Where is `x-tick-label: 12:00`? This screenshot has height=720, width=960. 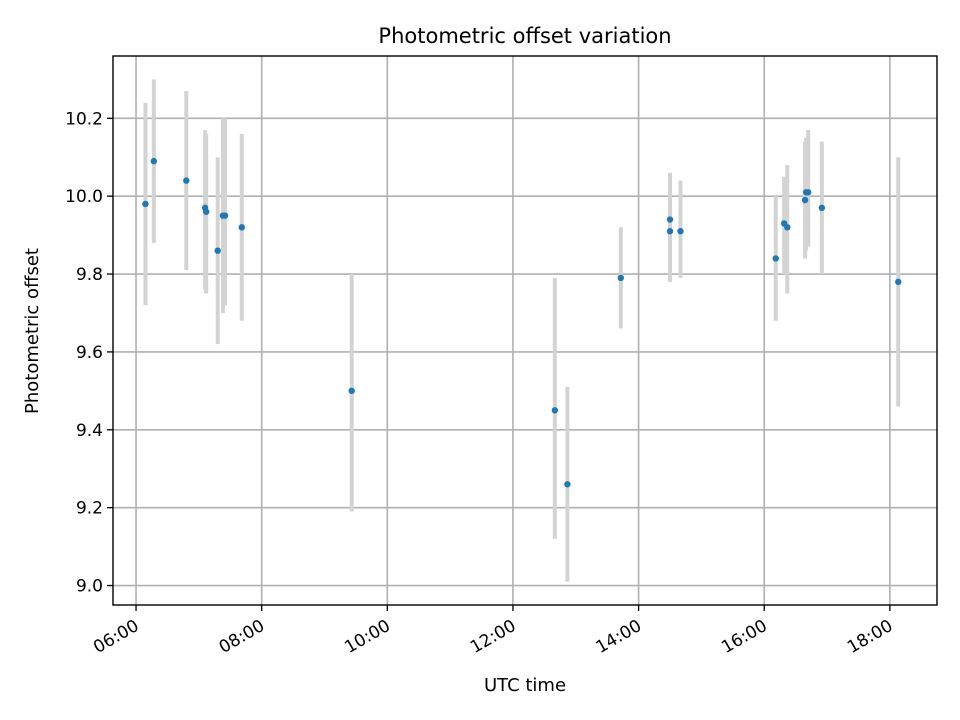
x-tick-label: 12:00 is located at coordinates (493, 637).